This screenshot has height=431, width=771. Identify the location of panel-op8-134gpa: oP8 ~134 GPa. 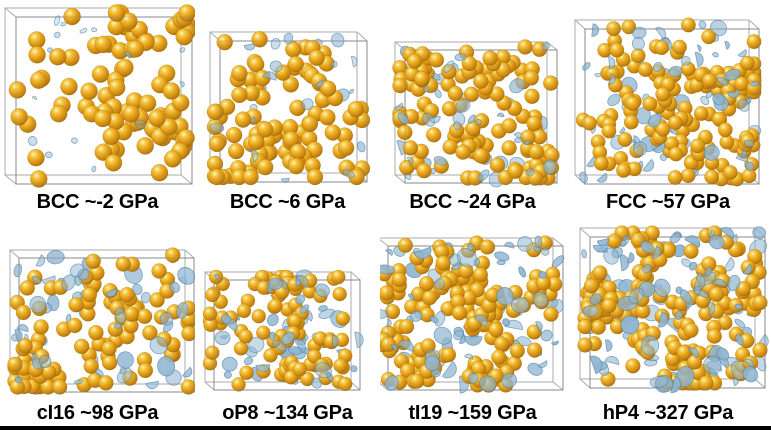
(287, 320).